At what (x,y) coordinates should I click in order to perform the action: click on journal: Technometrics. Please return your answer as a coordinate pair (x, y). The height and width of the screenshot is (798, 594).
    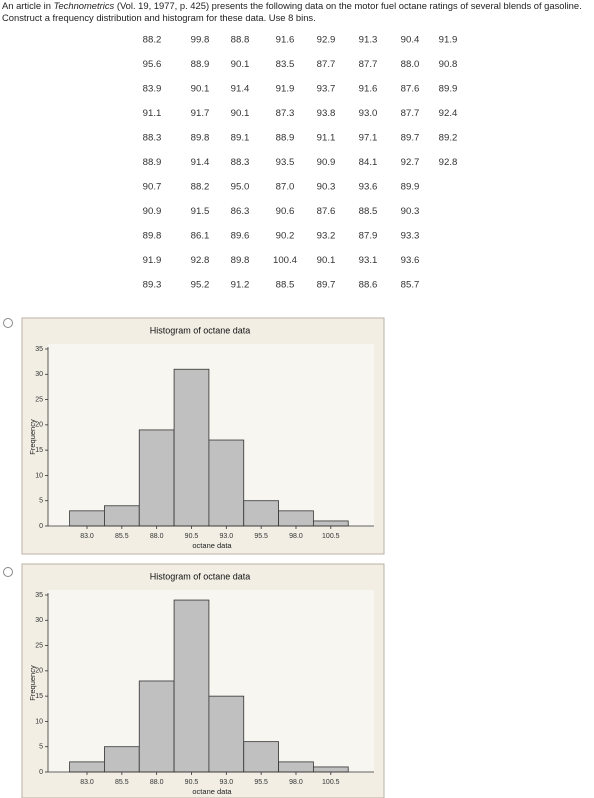
    Looking at the image, I should click on (84, 5).